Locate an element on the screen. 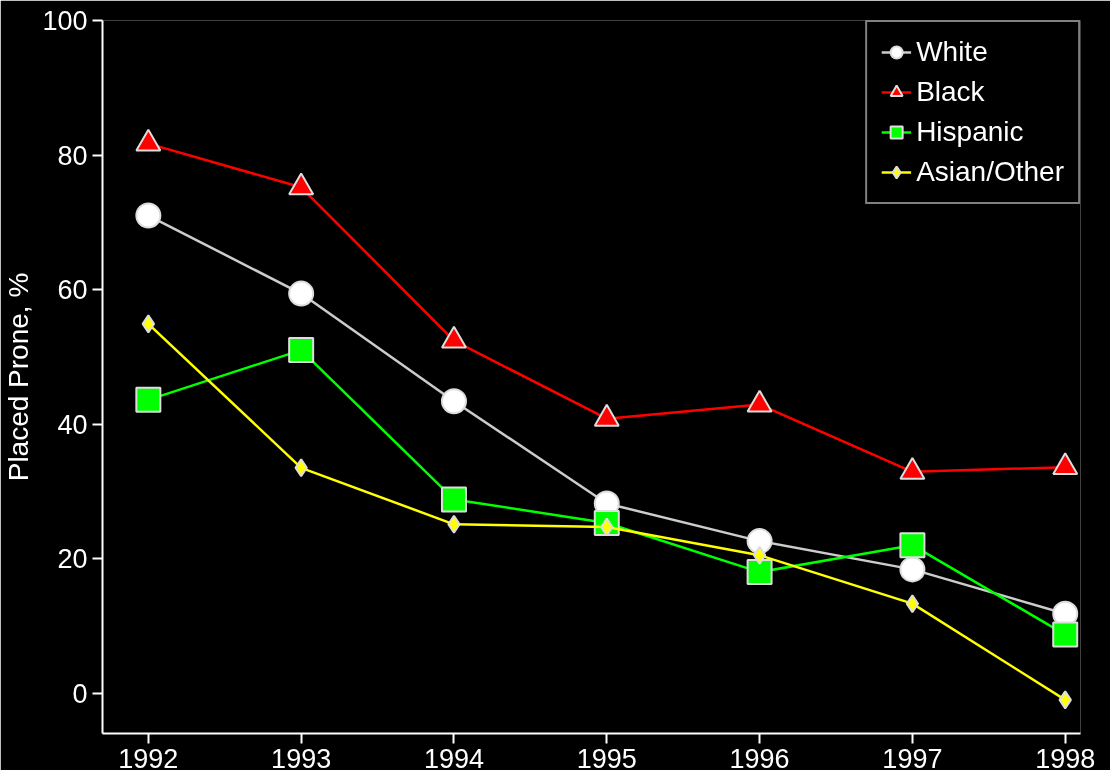 This screenshot has width=1118, height=779. y-tick-label: 60 is located at coordinates (72, 290).